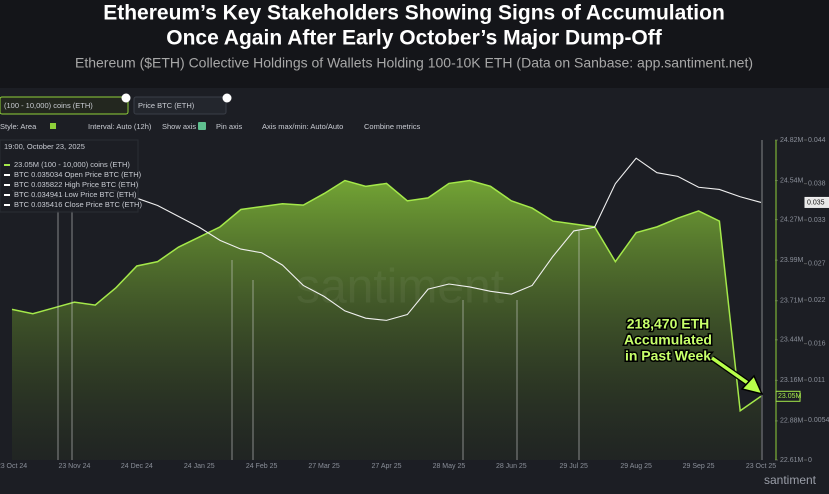 The height and width of the screenshot is (494, 829). I want to click on tooltip, so click(69, 176).